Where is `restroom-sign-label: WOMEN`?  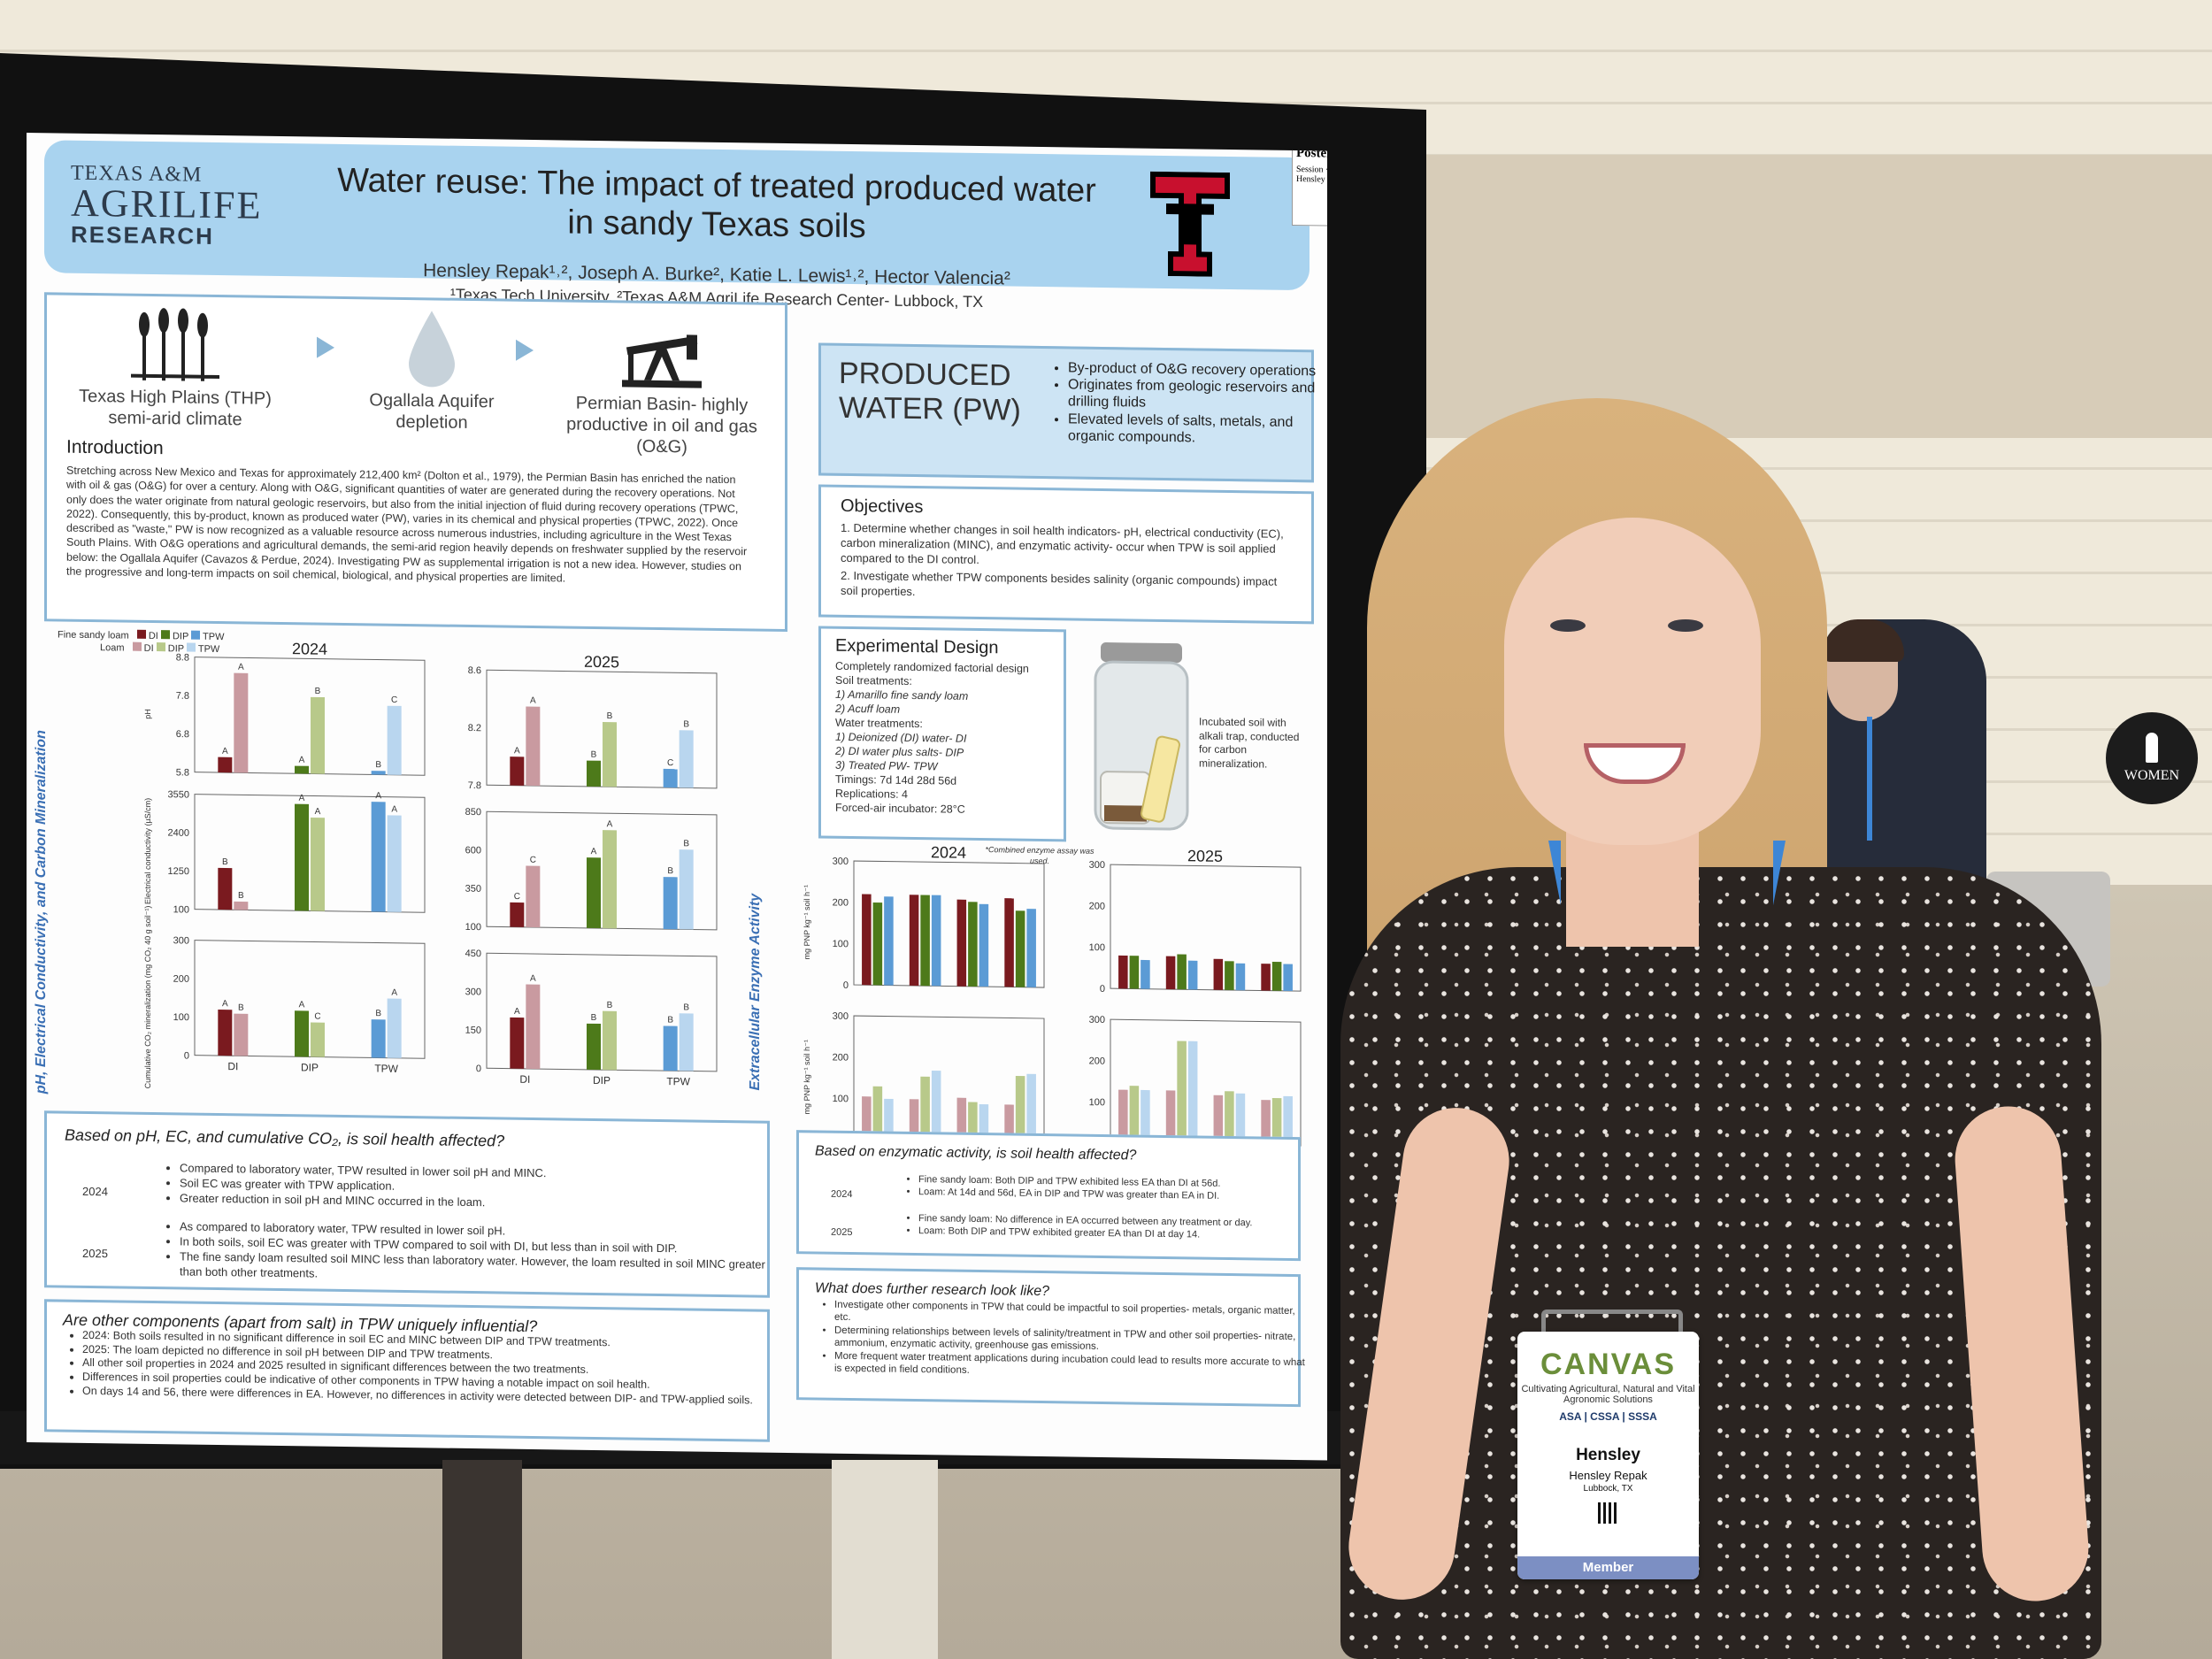 restroom-sign-label: WOMEN is located at coordinates (2152, 776).